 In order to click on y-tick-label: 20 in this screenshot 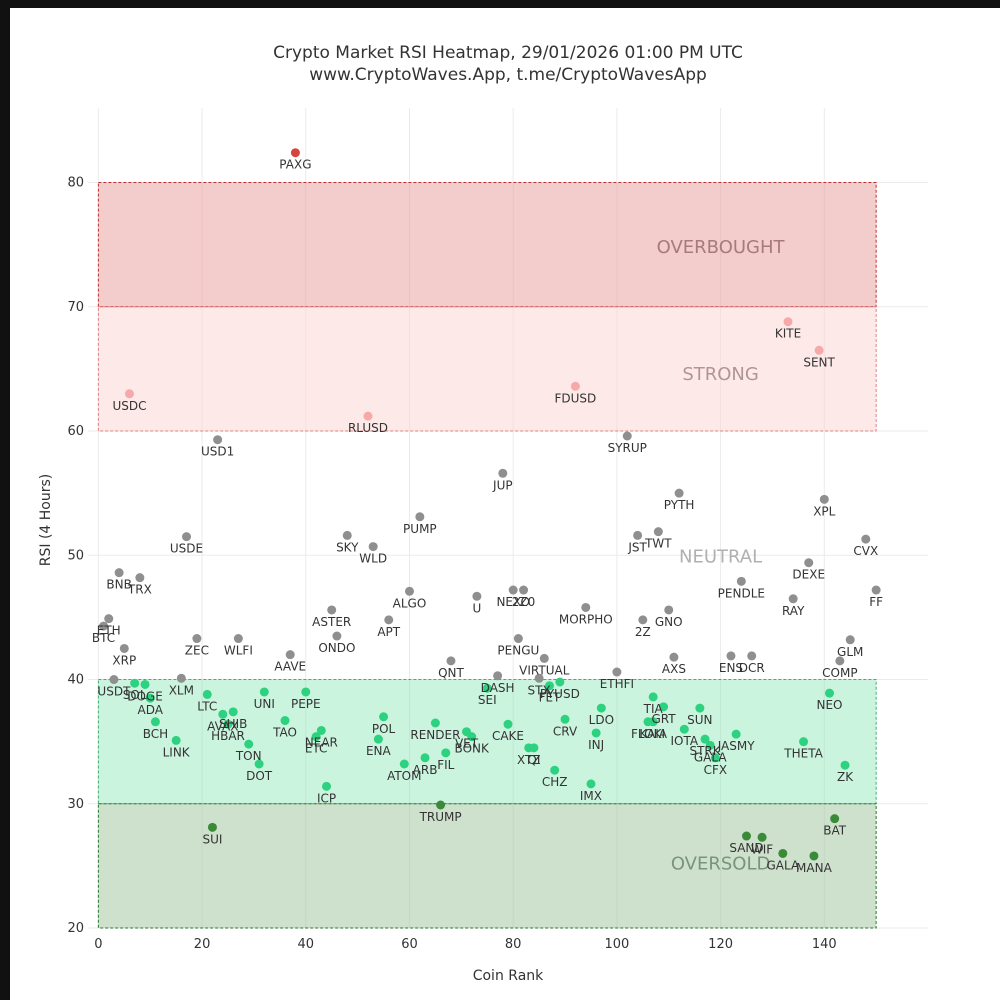, I will do `click(75, 928)`.